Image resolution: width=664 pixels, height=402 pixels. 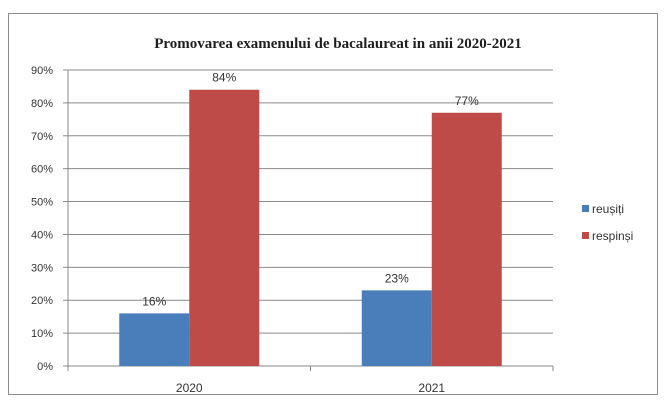 What do you see at coordinates (612, 236) in the screenshot?
I see `legend-label: respinși` at bounding box center [612, 236].